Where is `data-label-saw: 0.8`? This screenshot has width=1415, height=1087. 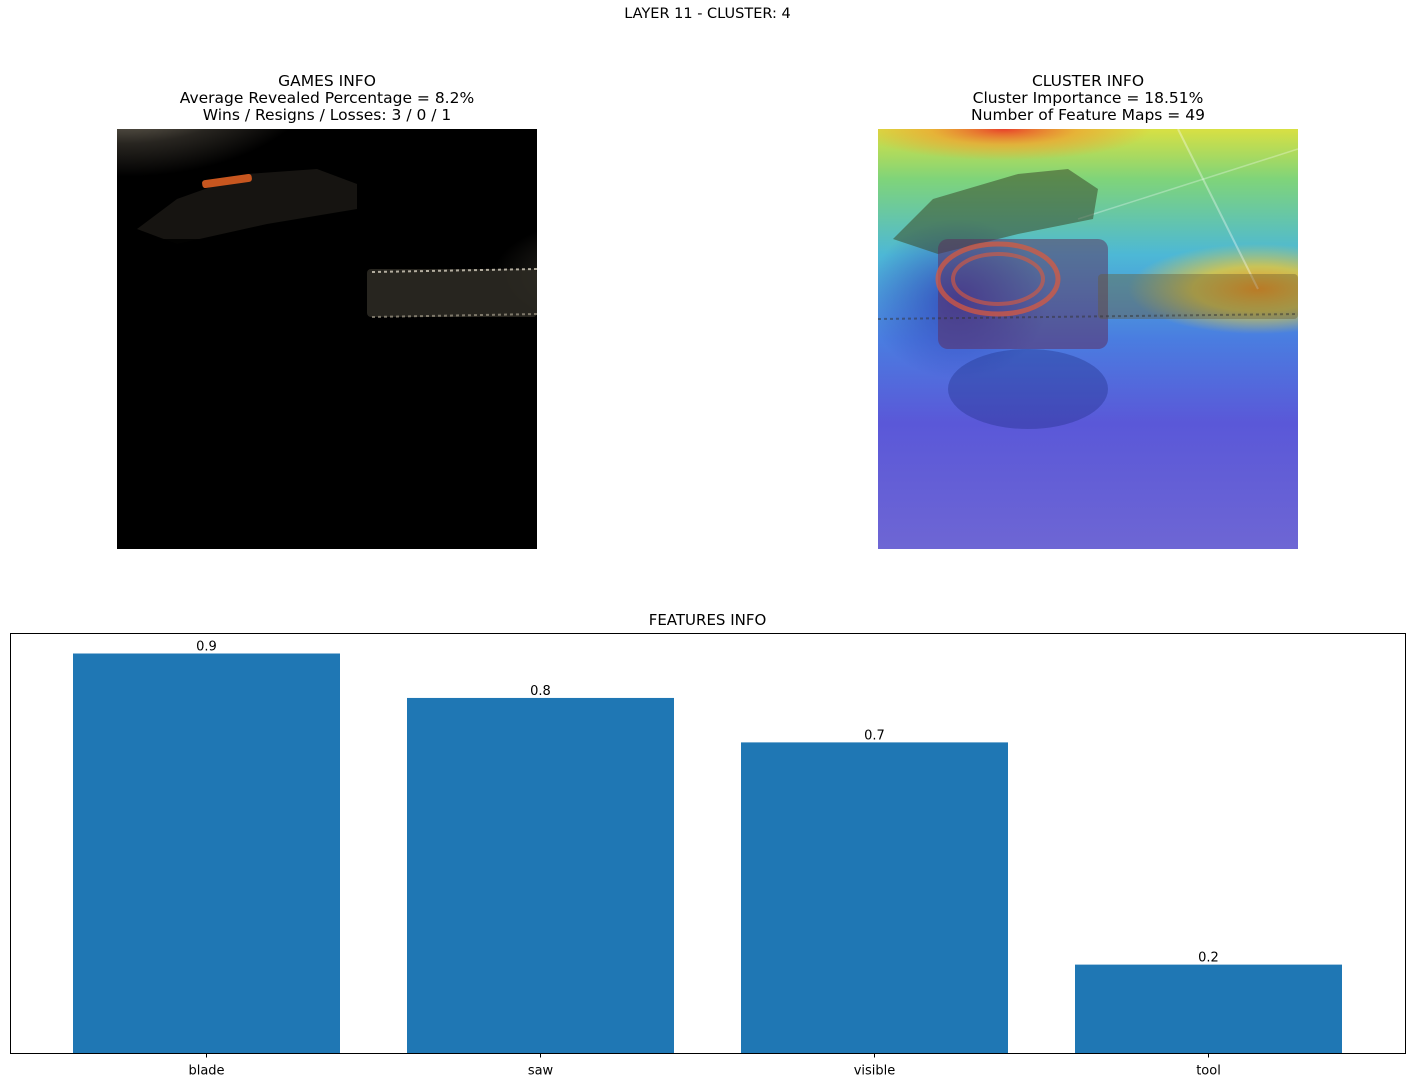
data-label-saw: 0.8 is located at coordinates (540, 691).